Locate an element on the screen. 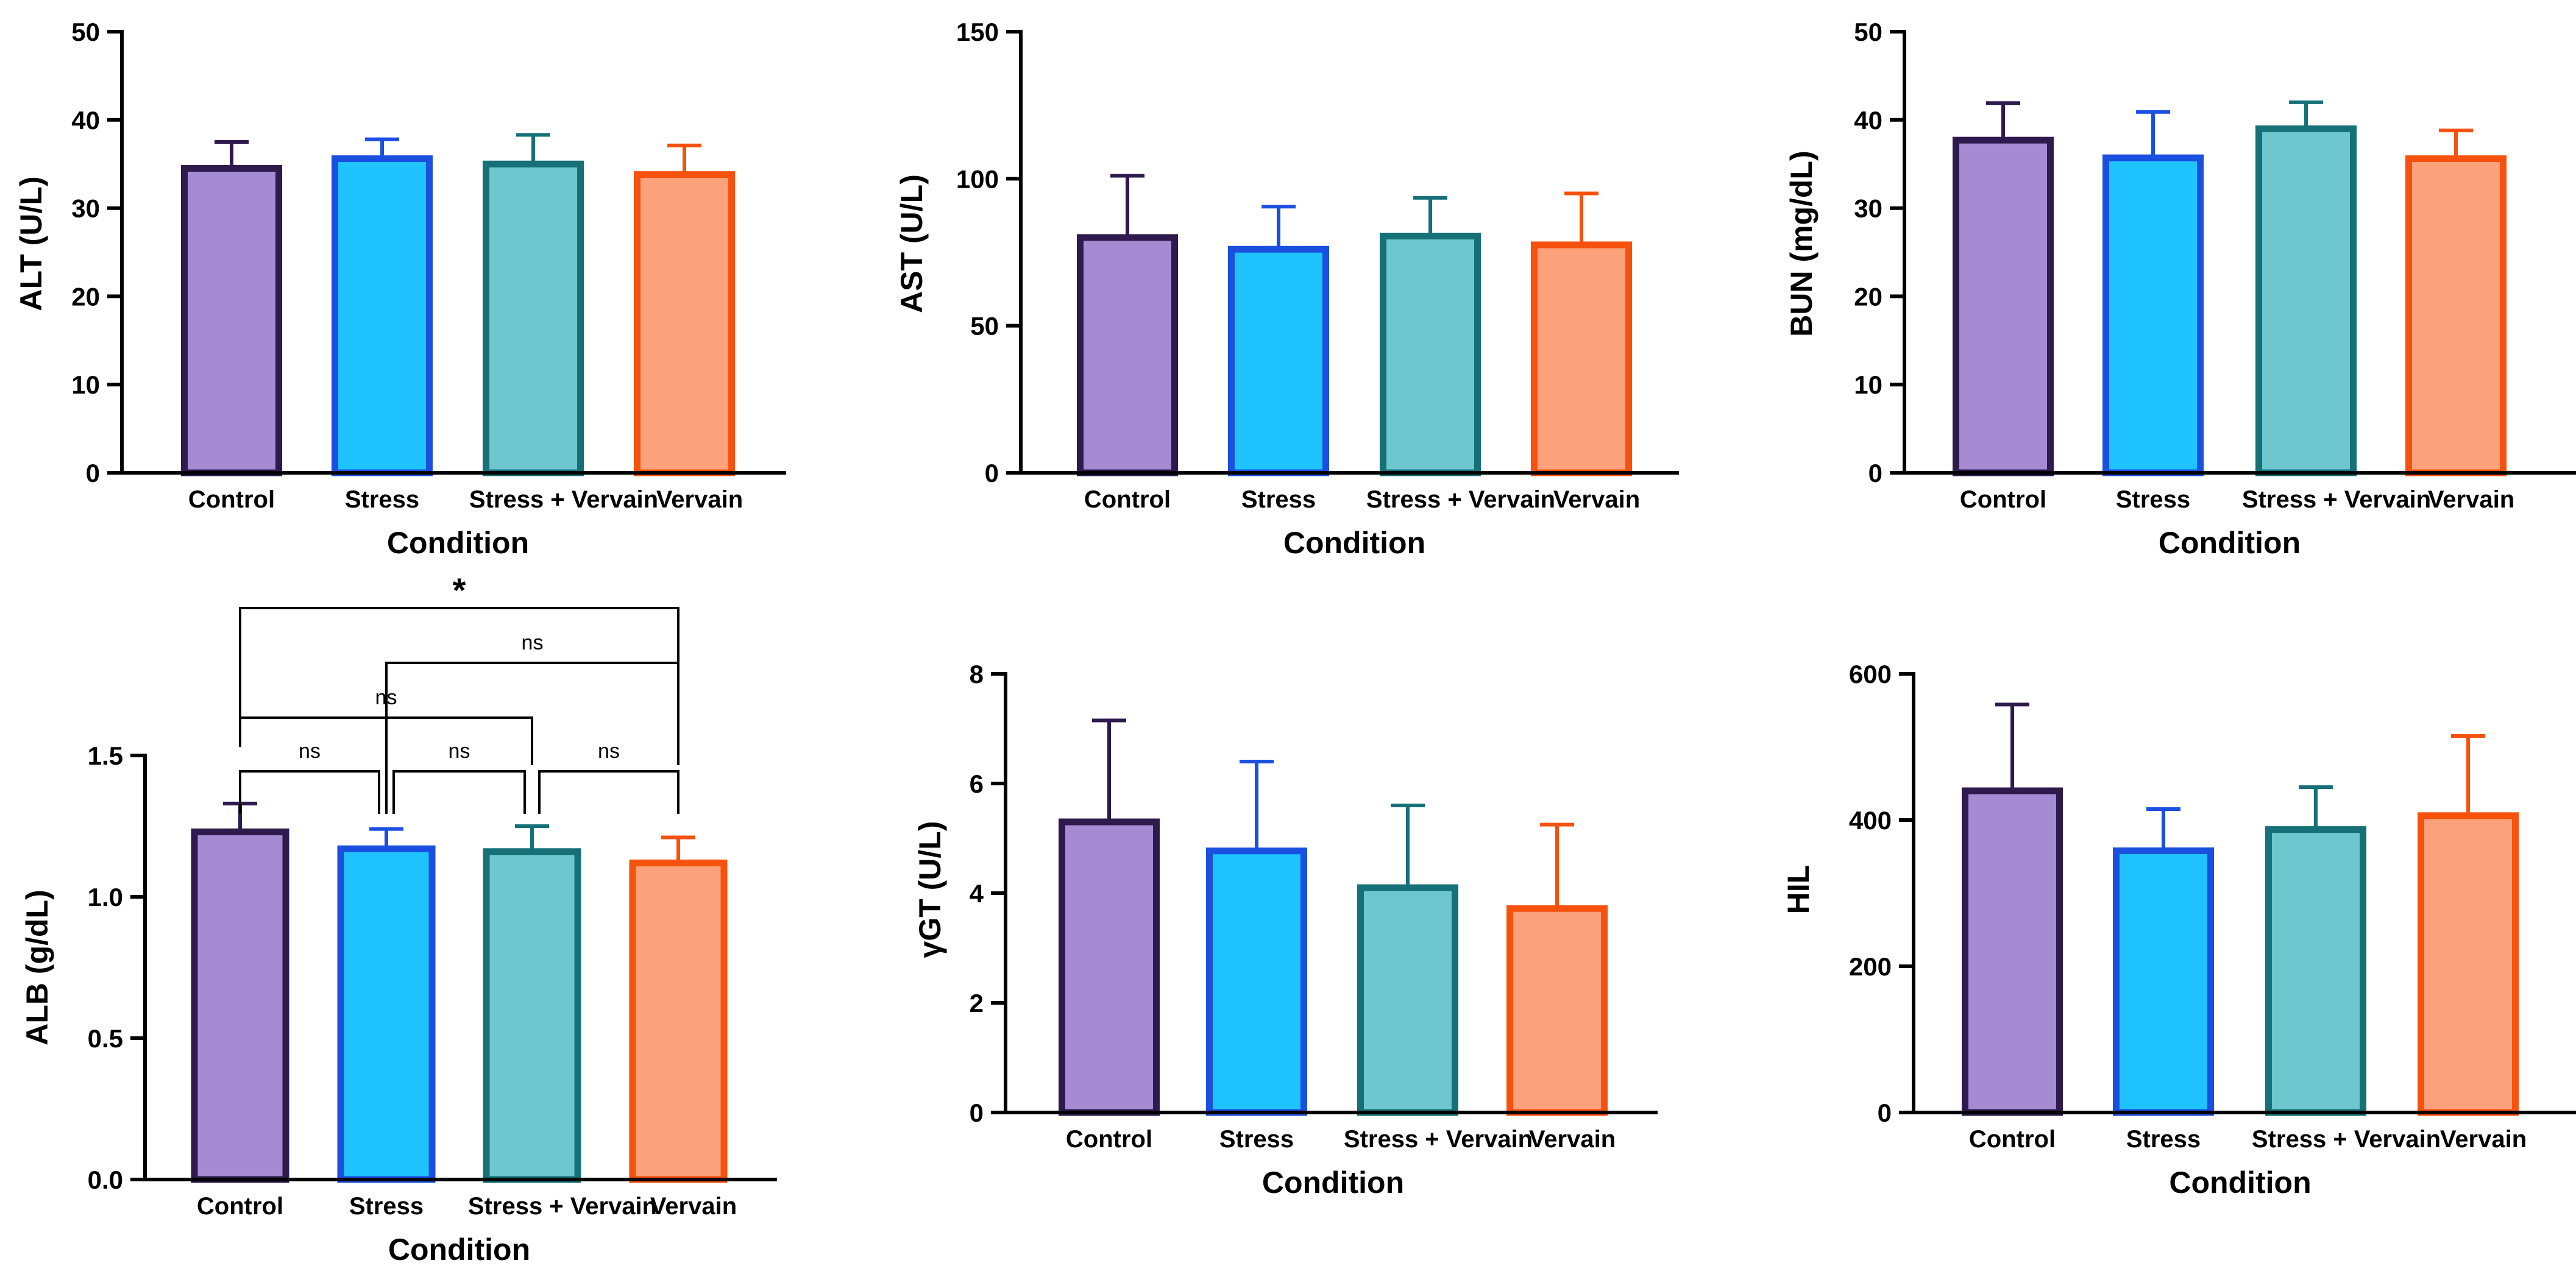 The image size is (2576, 1277). y-axis-title: AST (U/L) is located at coordinates (912, 243).